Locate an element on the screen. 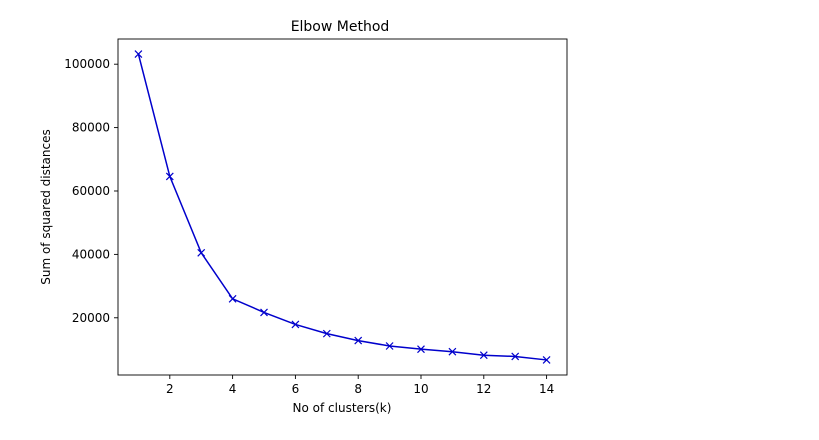  x-tick-label: 4 is located at coordinates (233, 389).